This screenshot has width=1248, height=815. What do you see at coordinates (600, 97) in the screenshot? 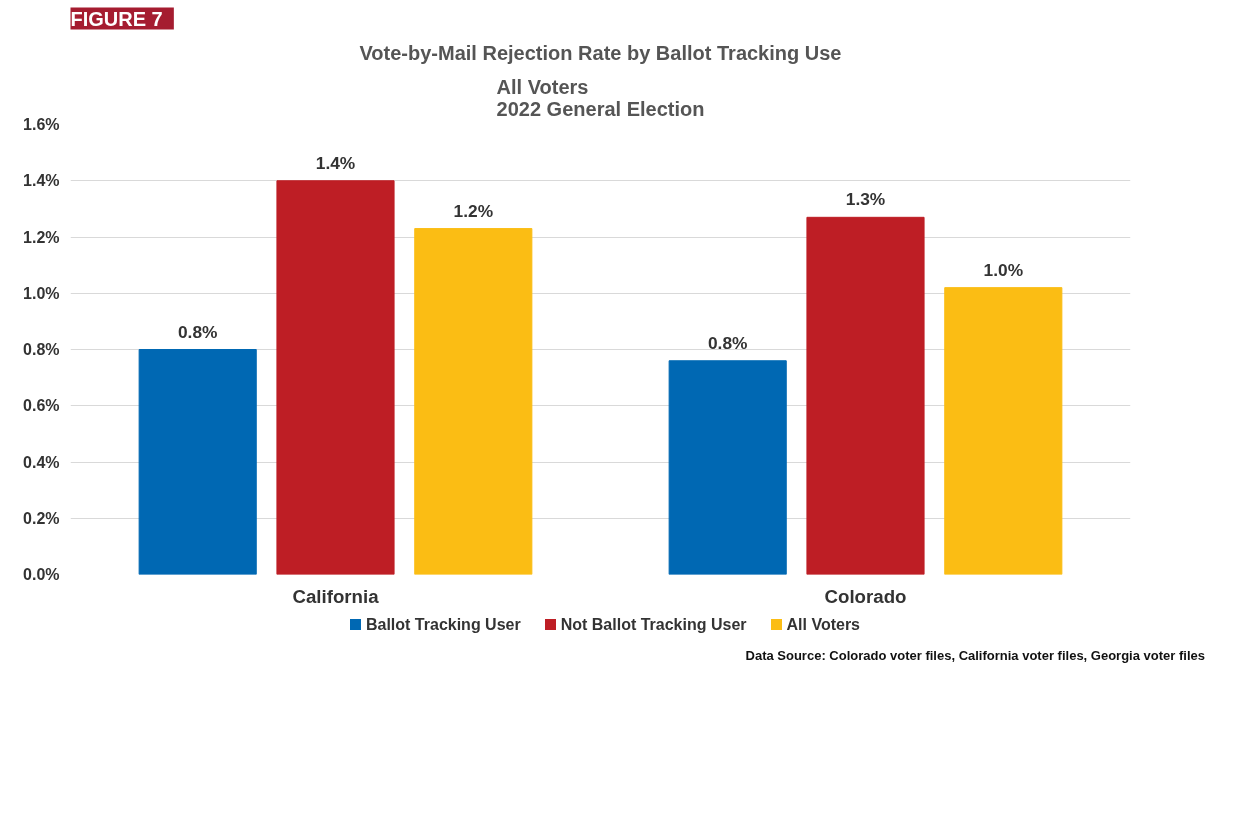
I see `chart-subtitle: All Voters 2022 General Election` at bounding box center [600, 97].